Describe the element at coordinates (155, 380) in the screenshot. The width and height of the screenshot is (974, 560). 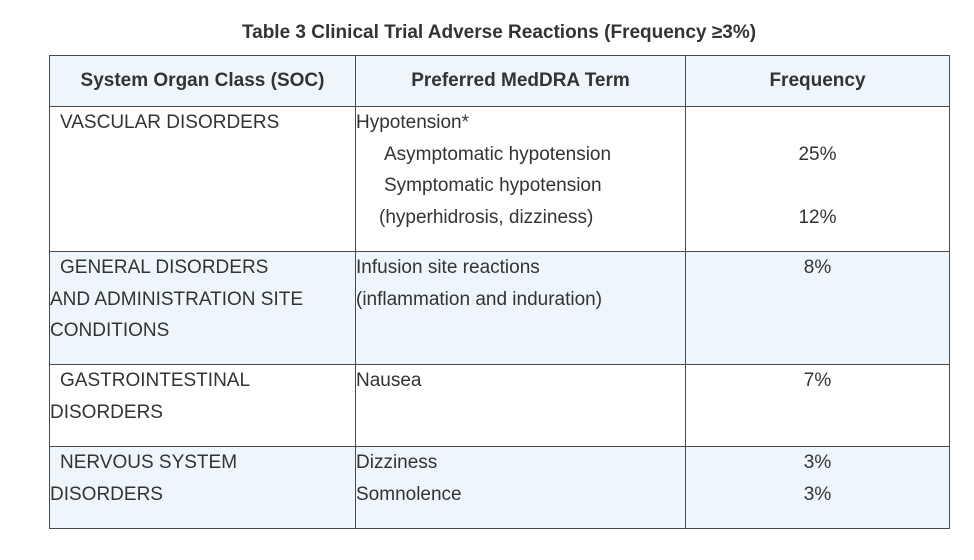
I see `soc-text: GASTROINTESTINAL` at that location.